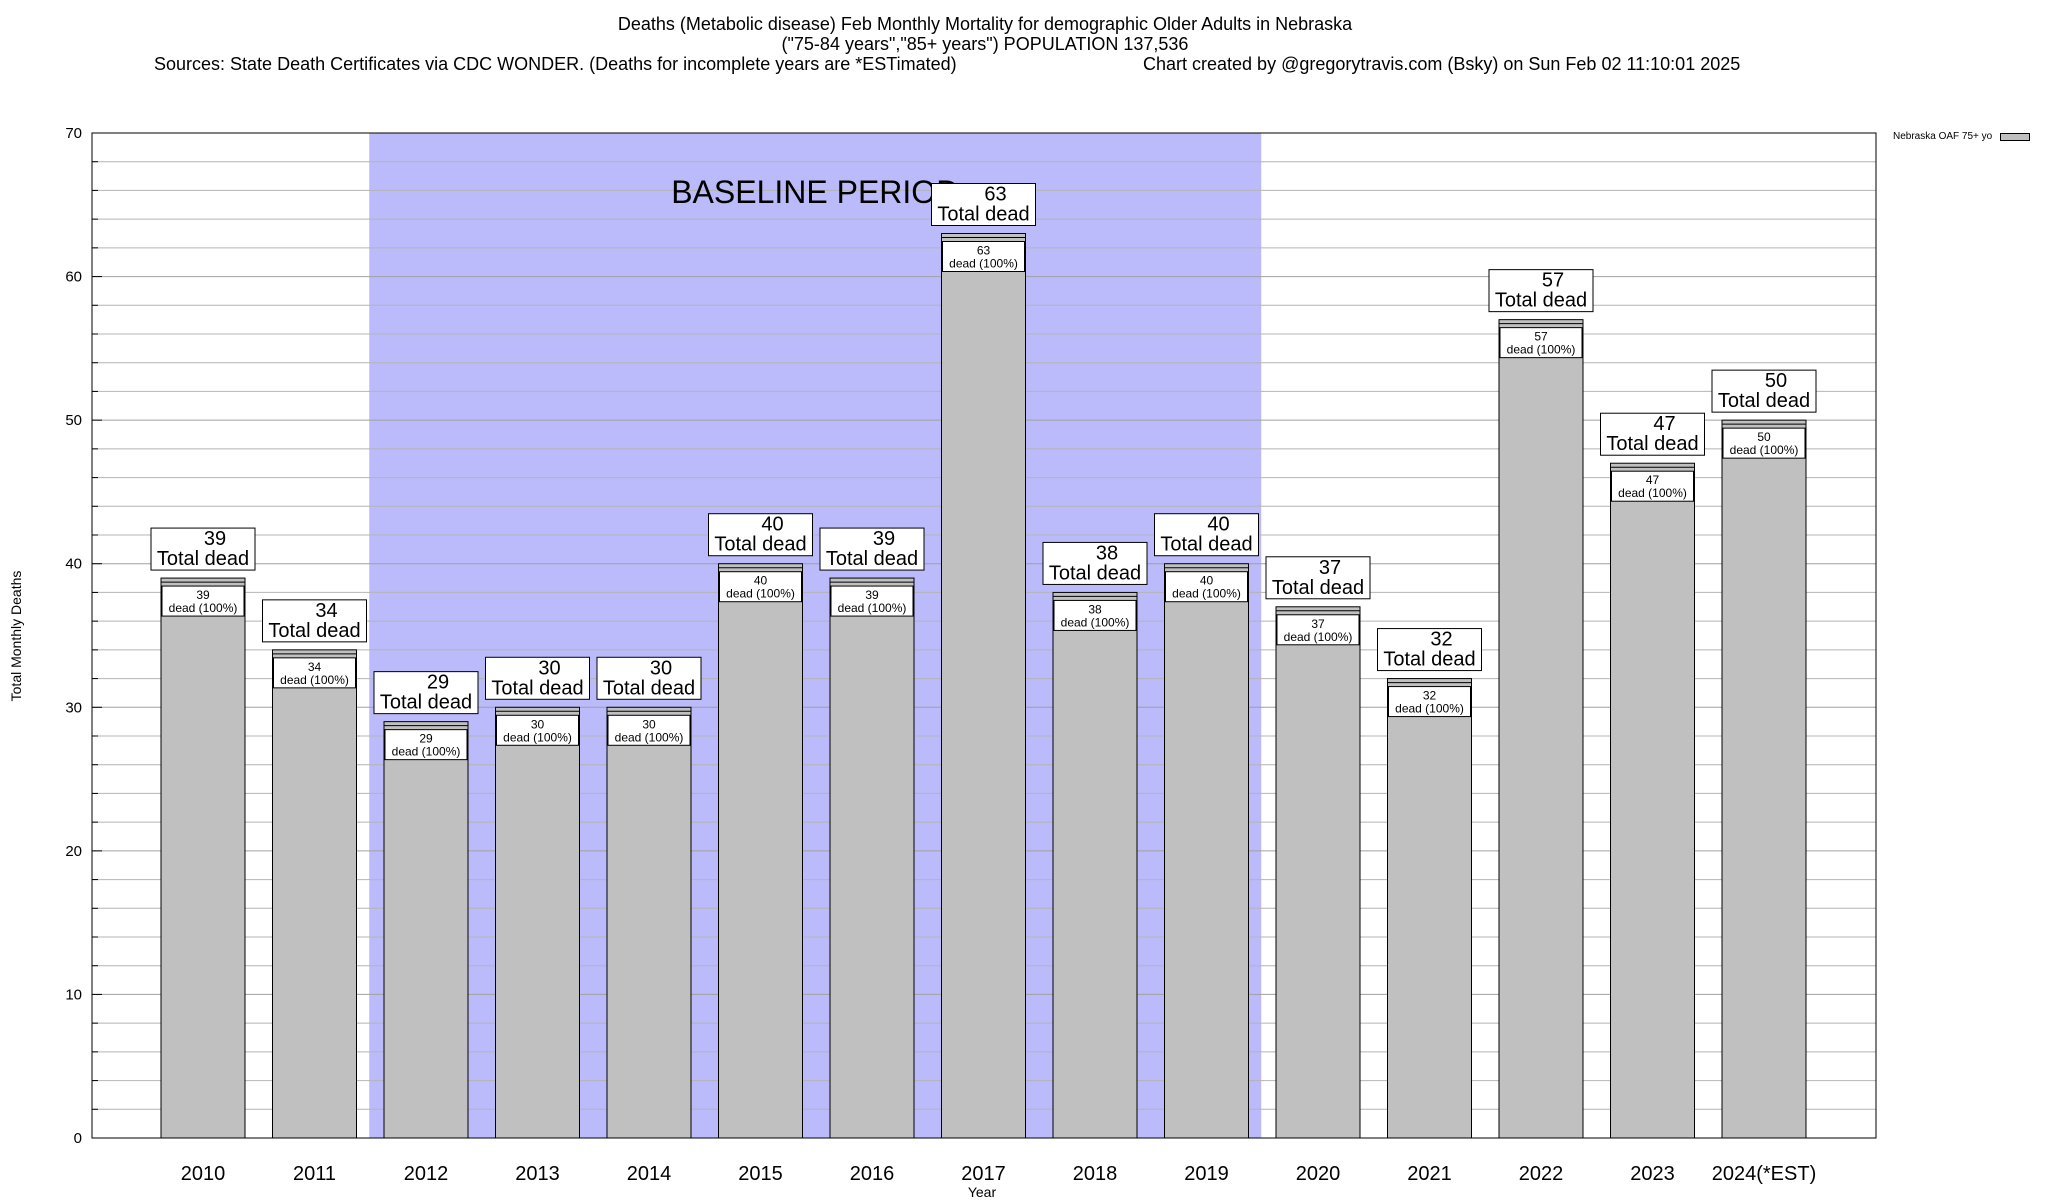  Describe the element at coordinates (73, 994) in the screenshot. I see `y-tick-label: 10` at that location.